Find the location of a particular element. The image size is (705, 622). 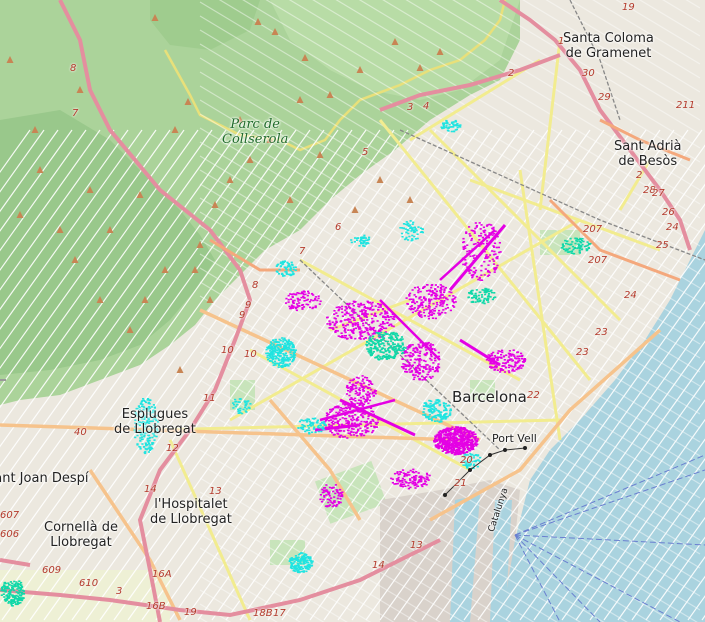

road-number-label: 18B is located at coordinates (263, 613).